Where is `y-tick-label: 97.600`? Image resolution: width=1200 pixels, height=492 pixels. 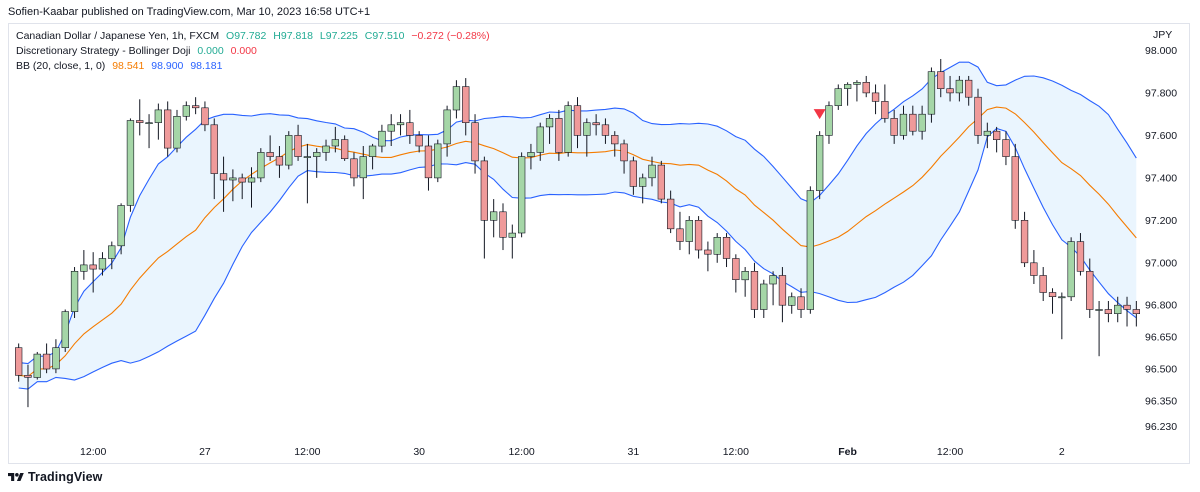 y-tick-label: 97.600 is located at coordinates (1161, 136).